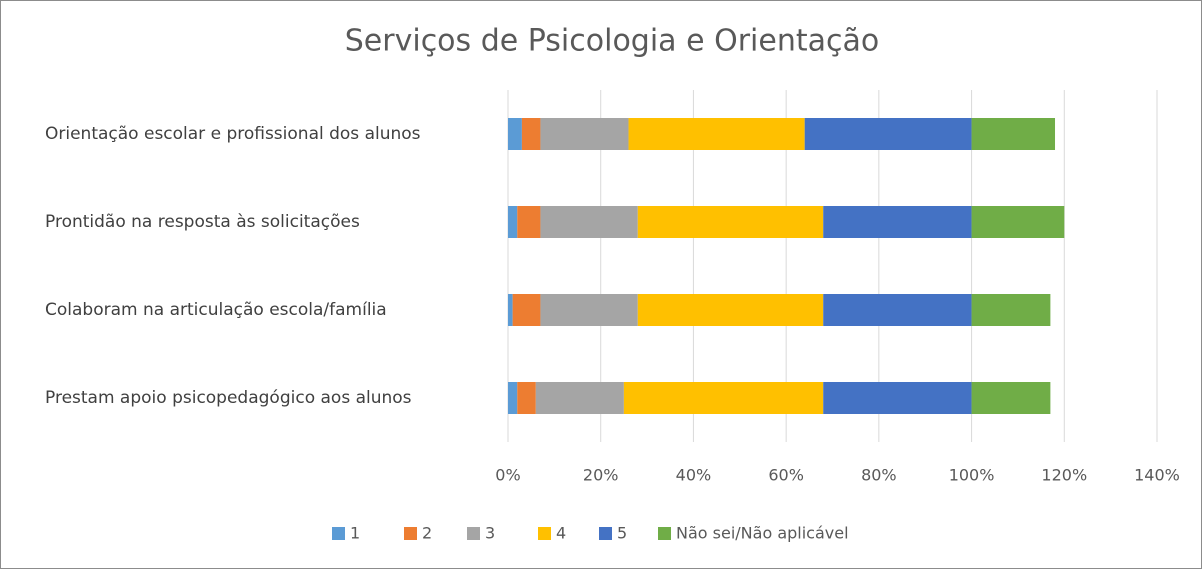  What do you see at coordinates (490, 533) in the screenshot?
I see `legend-label: 3` at bounding box center [490, 533].